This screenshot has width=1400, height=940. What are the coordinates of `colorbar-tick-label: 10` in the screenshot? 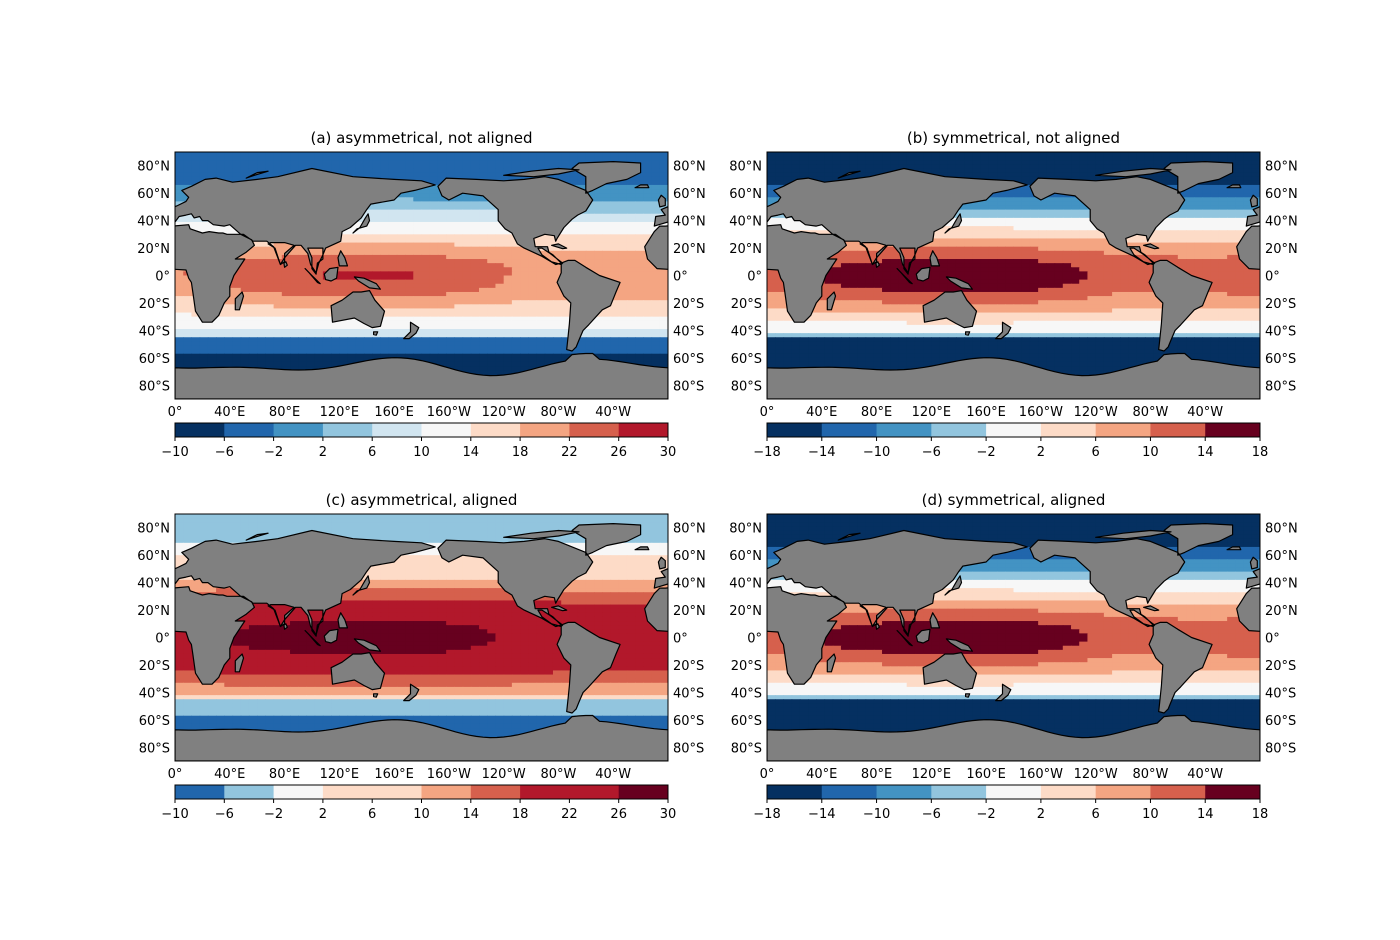 It's located at (421, 452).